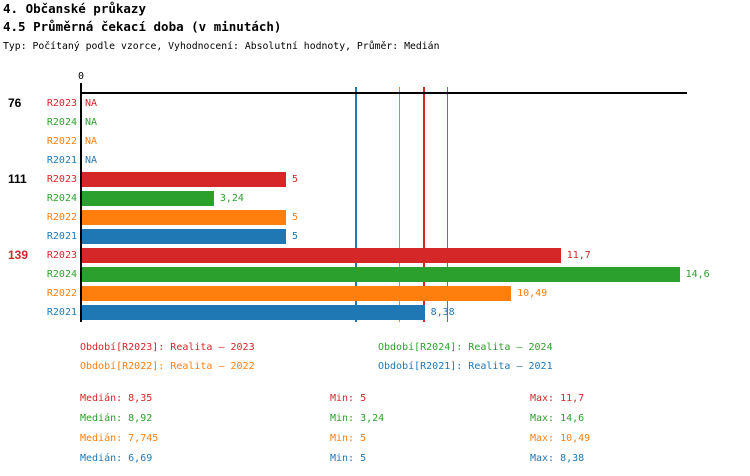  I want to click on stat-median: Medián: 8,35, so click(116, 398).